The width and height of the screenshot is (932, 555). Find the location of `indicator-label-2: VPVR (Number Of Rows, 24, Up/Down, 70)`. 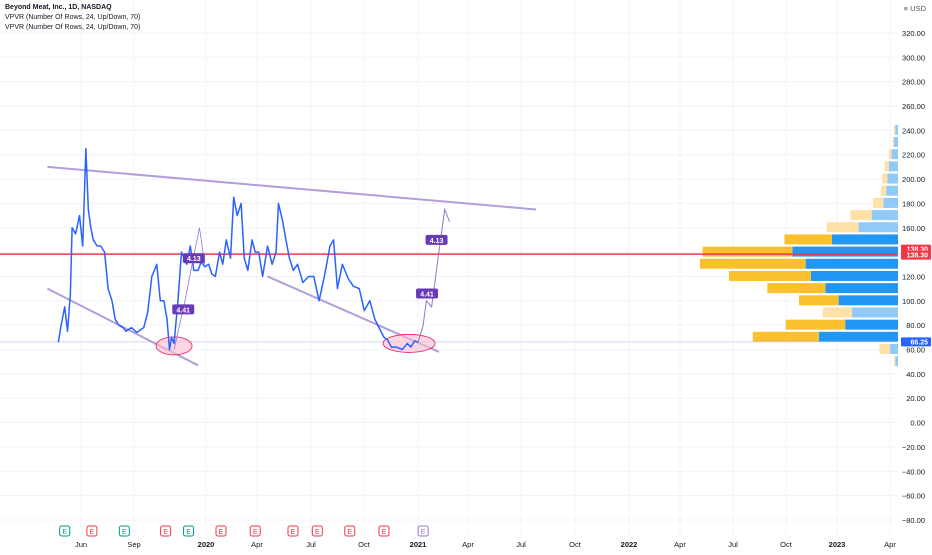

indicator-label-2: VPVR (Number Of Rows, 24, Up/Down, 70) is located at coordinates (73, 27).